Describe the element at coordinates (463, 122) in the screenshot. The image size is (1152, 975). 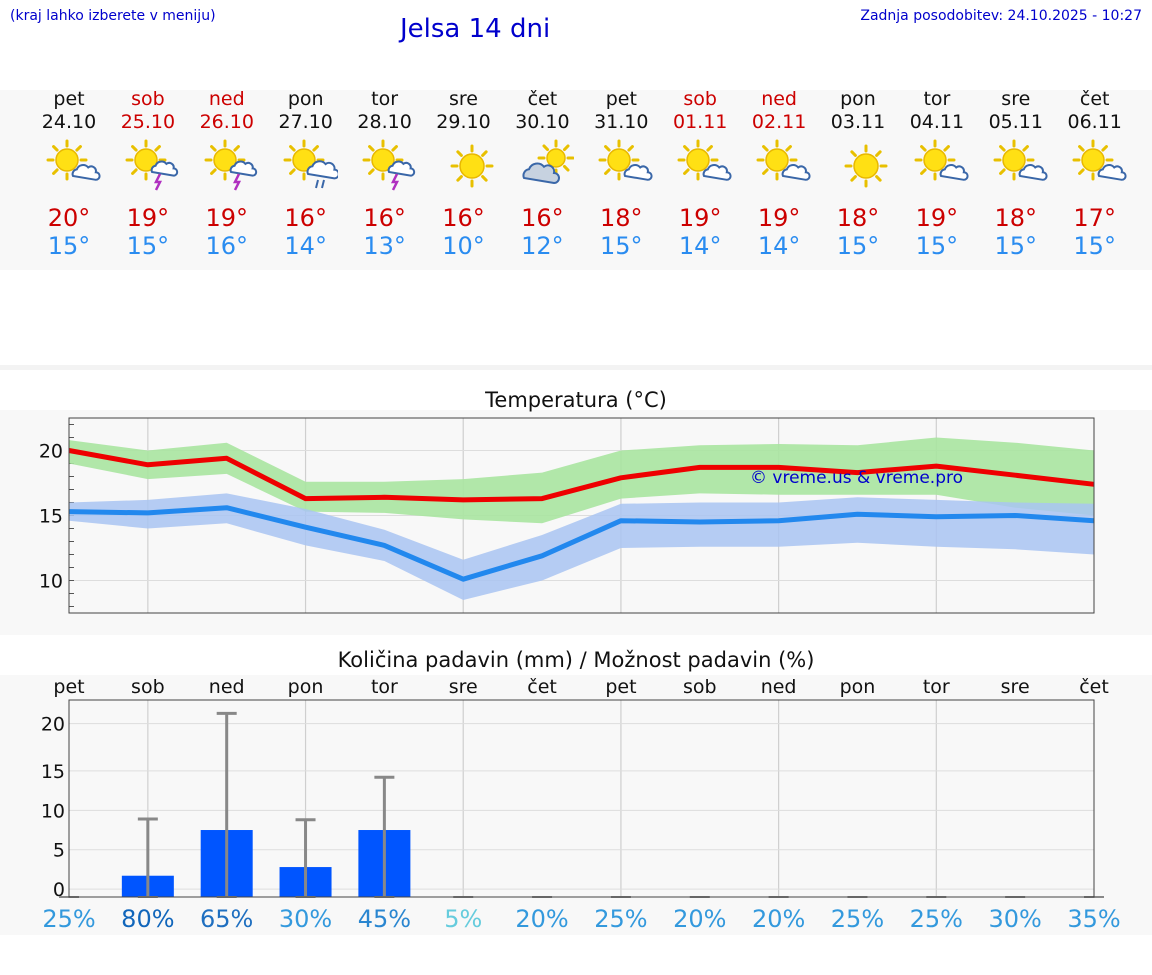
I see `day-date: 29.10` at that location.